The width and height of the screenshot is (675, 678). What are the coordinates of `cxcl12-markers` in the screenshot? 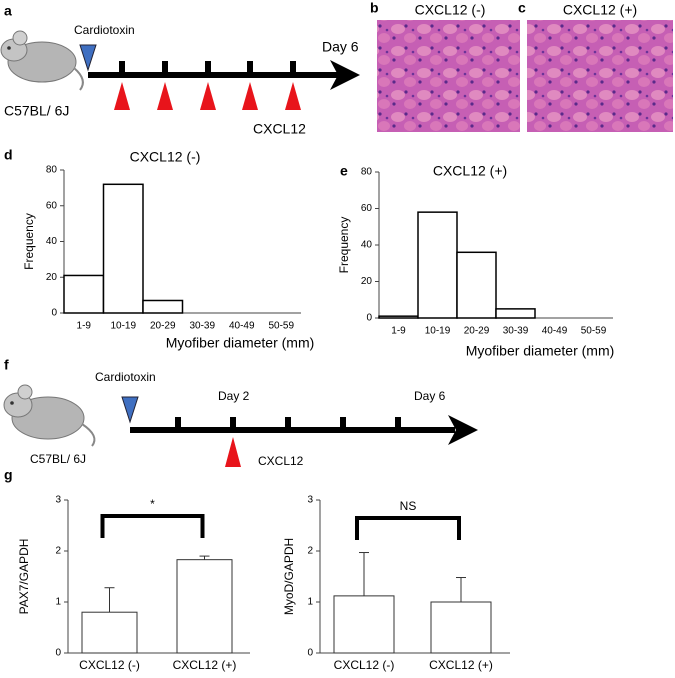 It's located at (207, 96).